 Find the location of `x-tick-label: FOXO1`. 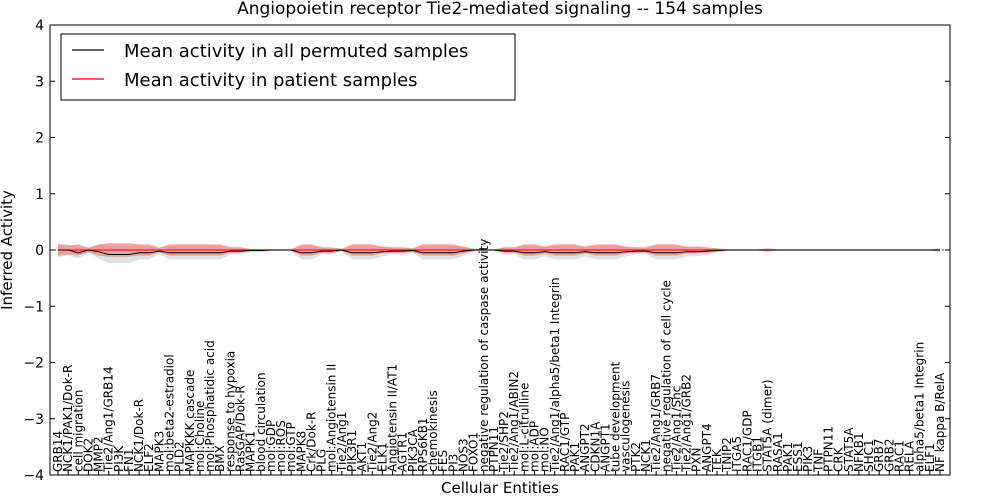

x-tick-label: FOXO1 is located at coordinates (474, 452).